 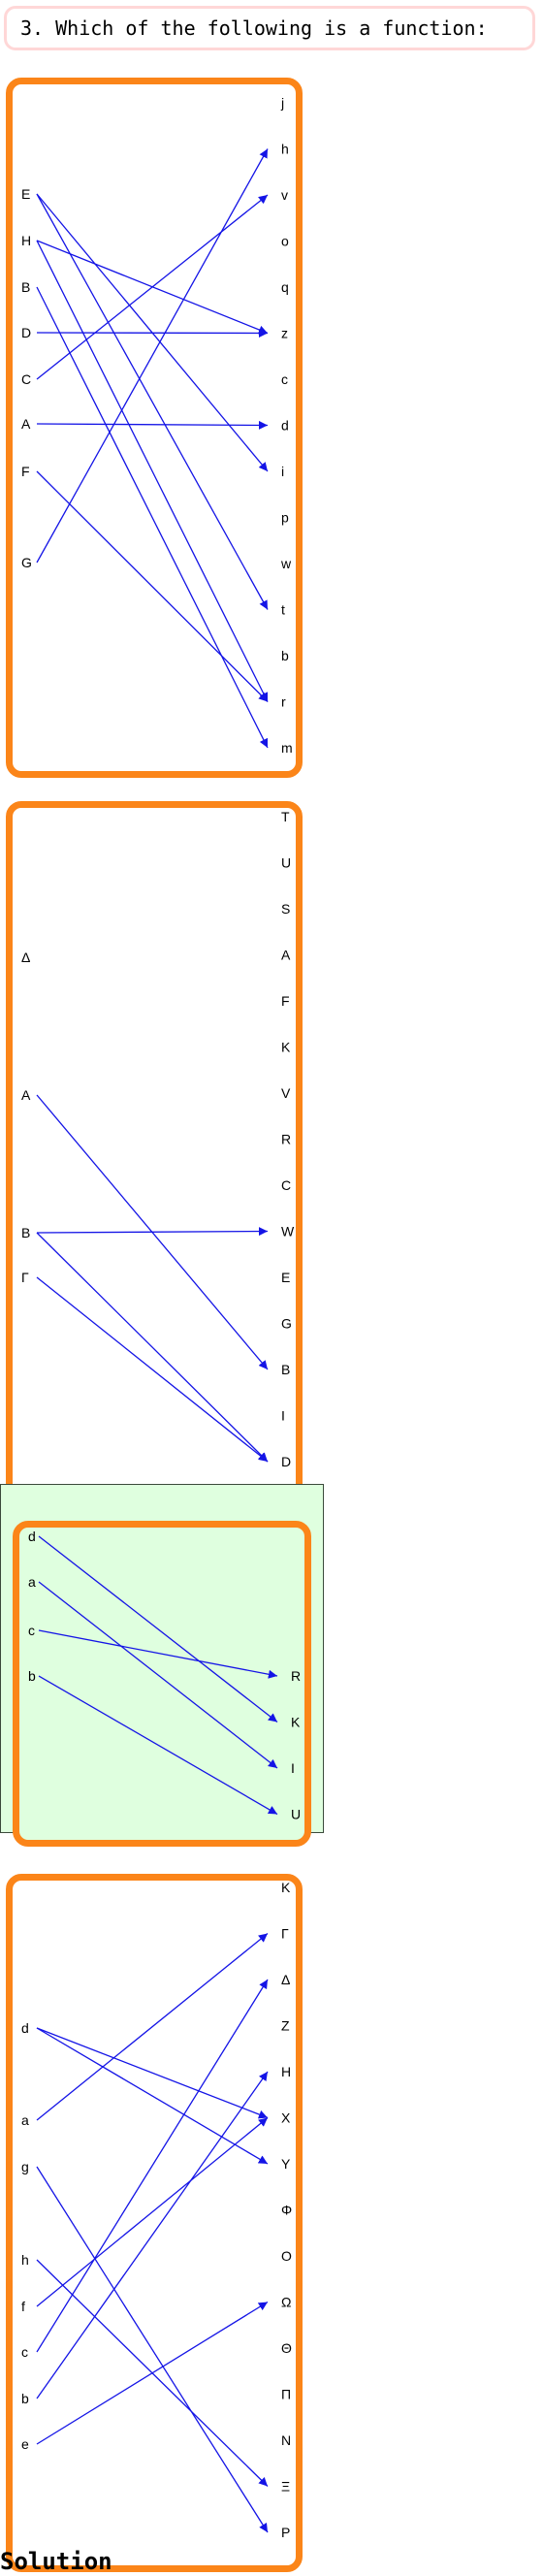 I want to click on domain-element: D, so click(x=26, y=332).